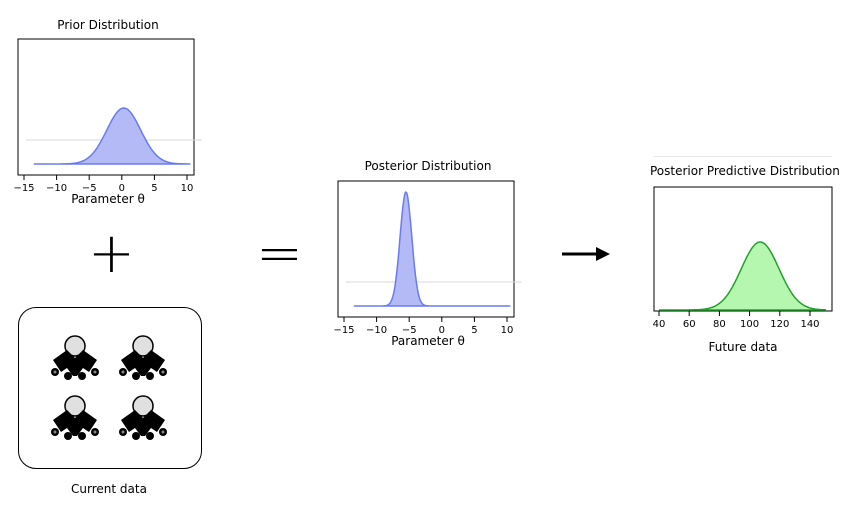  Describe the element at coordinates (809, 324) in the screenshot. I see `x-tick-label: 140` at that location.